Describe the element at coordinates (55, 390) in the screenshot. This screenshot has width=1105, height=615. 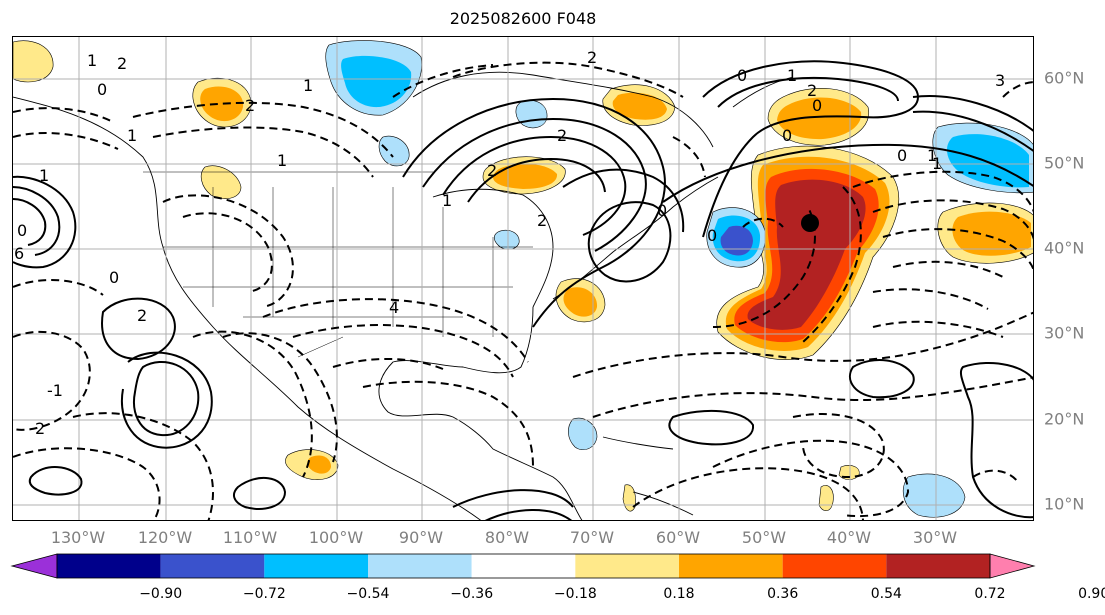
I see `contour-value-label: -1` at that location.